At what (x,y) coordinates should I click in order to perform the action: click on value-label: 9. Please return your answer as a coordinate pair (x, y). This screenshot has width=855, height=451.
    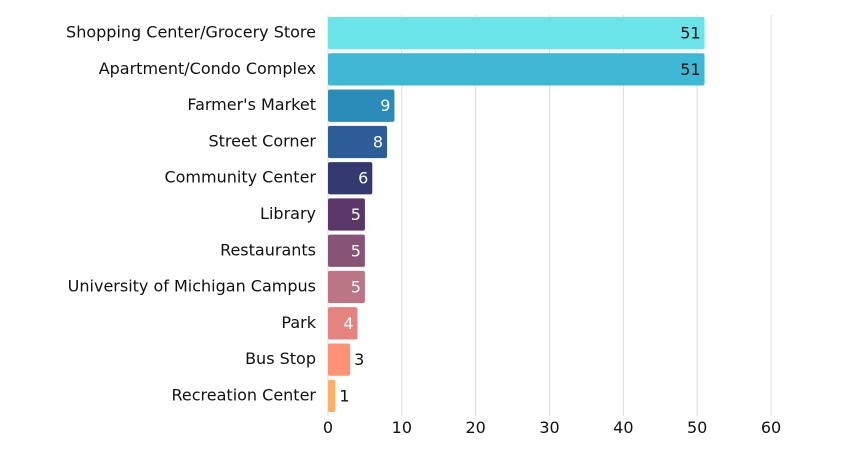
    Looking at the image, I should click on (385, 105).